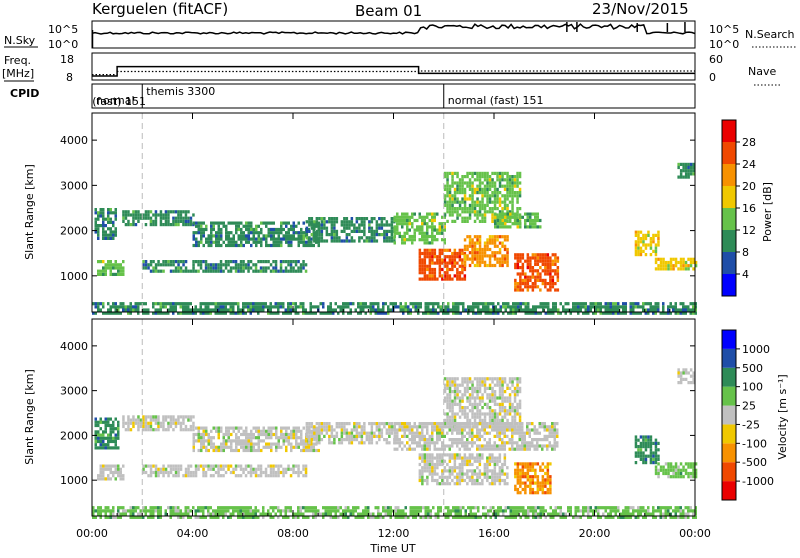 The width and height of the screenshot is (800, 558). Describe the element at coordinates (391, 69) in the screenshot. I see `frequency-strip: Freq. [MHz] 18 8 60 0 Nave` at that location.